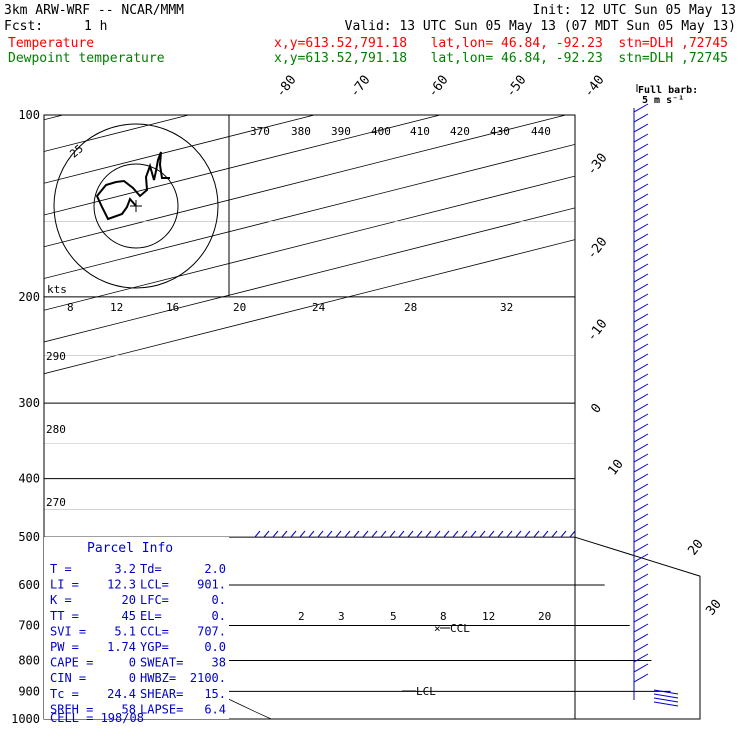 The image size is (740, 740). I want to click on wind-speed-label: 8, so click(70, 307).